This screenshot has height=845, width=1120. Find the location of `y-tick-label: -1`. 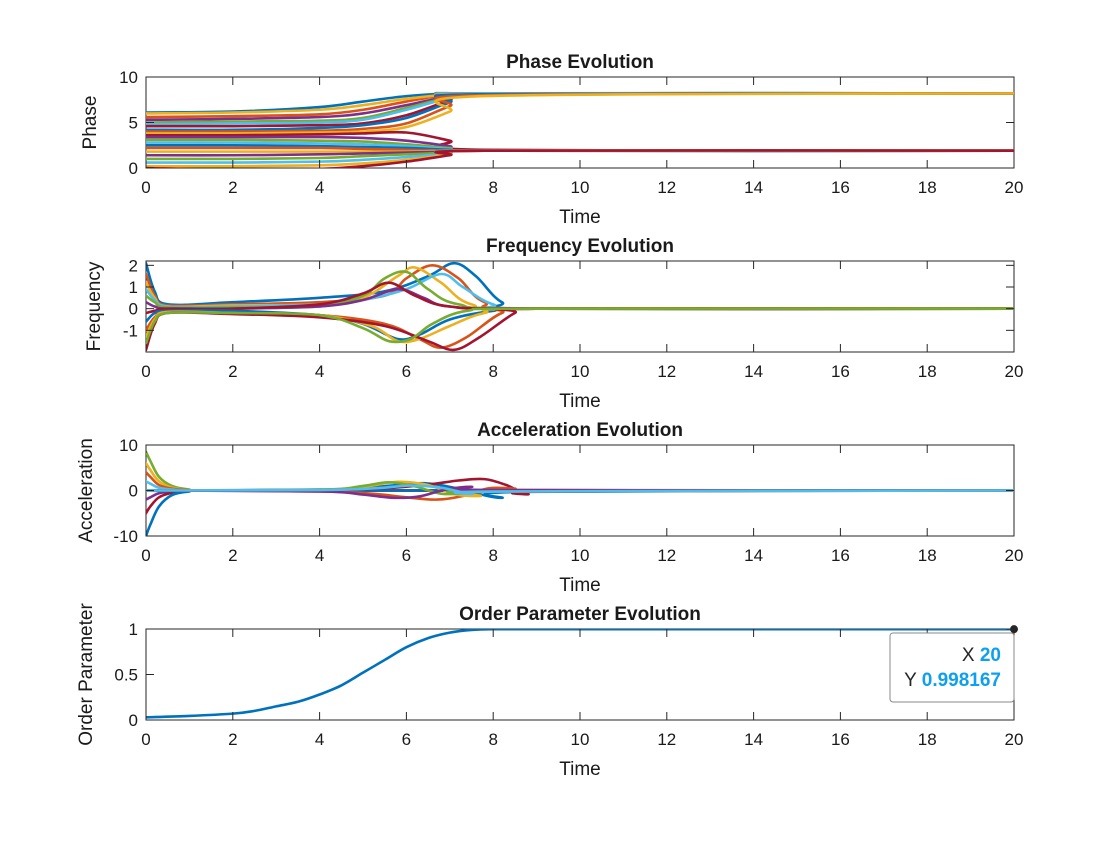

y-tick-label: -1 is located at coordinates (130, 330).